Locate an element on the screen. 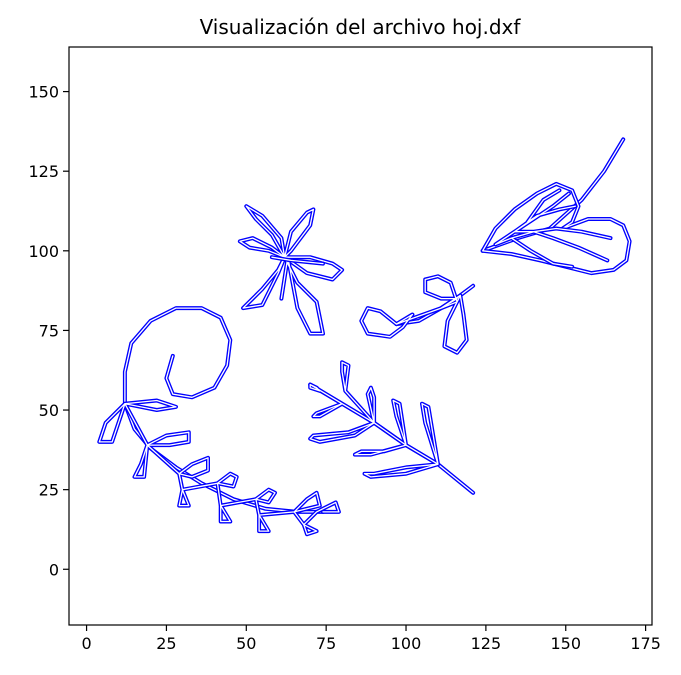 This screenshot has width=681, height=675. x-tick-label: 50 is located at coordinates (246, 643).